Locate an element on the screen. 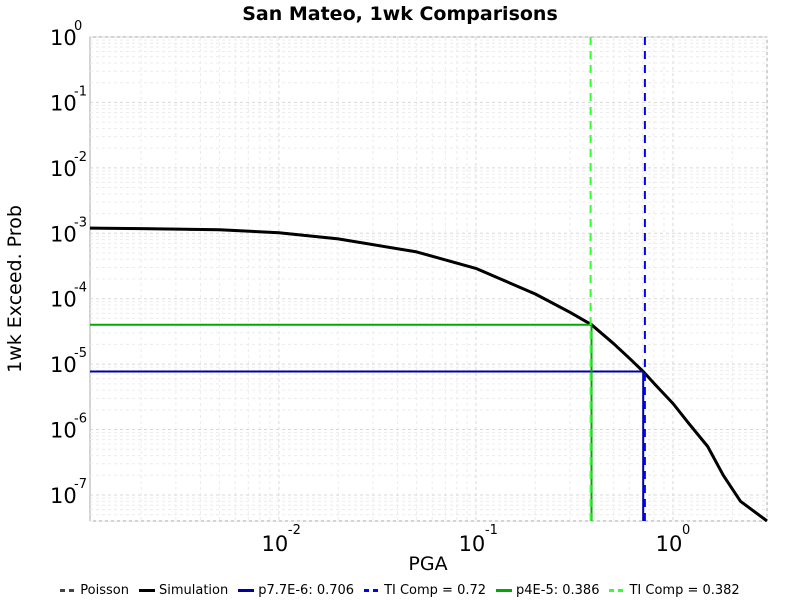  x-tick-label: 10⁰ is located at coordinates (673, 539).